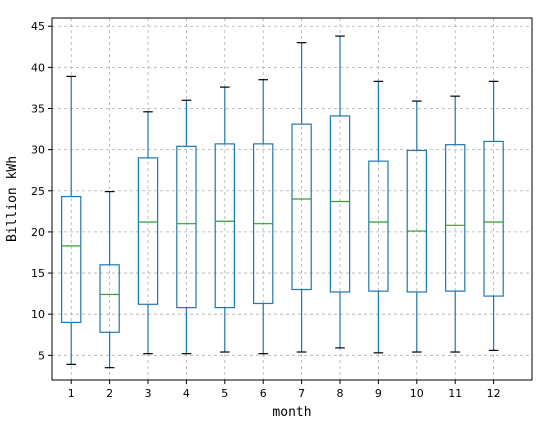 This screenshot has width=550, height=427. What do you see at coordinates (340, 393) in the screenshot?
I see `x-tick-label: 8` at bounding box center [340, 393].